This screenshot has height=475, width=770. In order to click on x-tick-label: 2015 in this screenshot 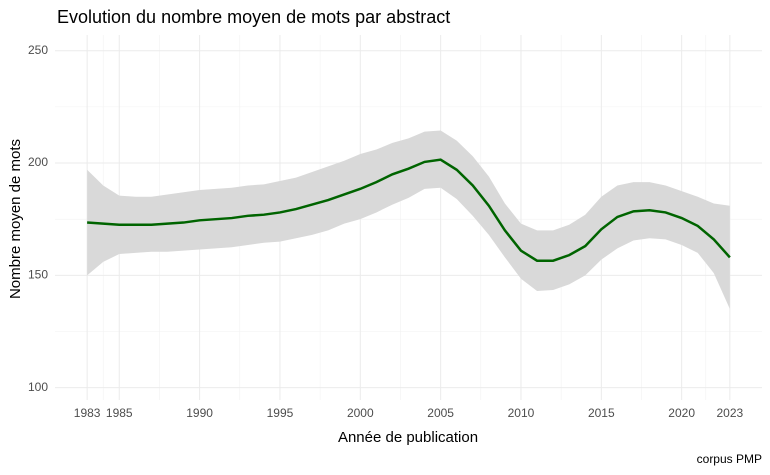, I will do `click(601, 413)`.